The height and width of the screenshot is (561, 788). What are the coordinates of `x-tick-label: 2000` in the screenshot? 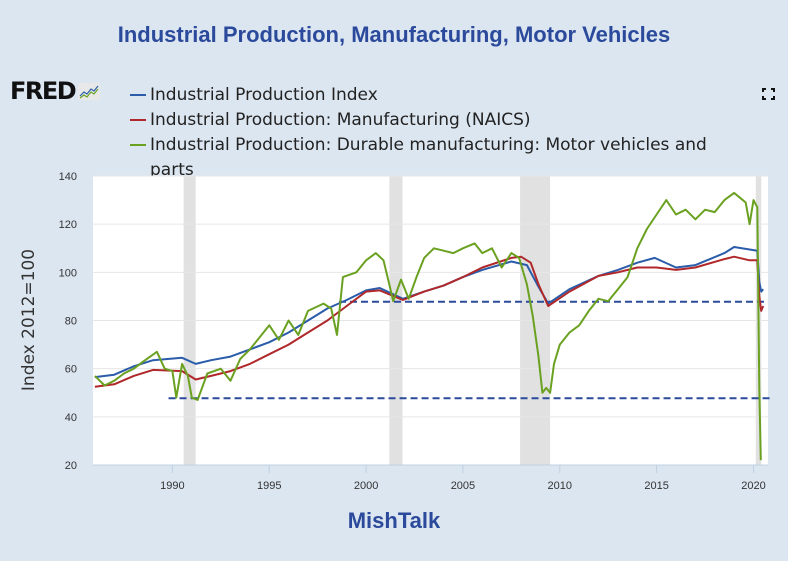 It's located at (366, 486).